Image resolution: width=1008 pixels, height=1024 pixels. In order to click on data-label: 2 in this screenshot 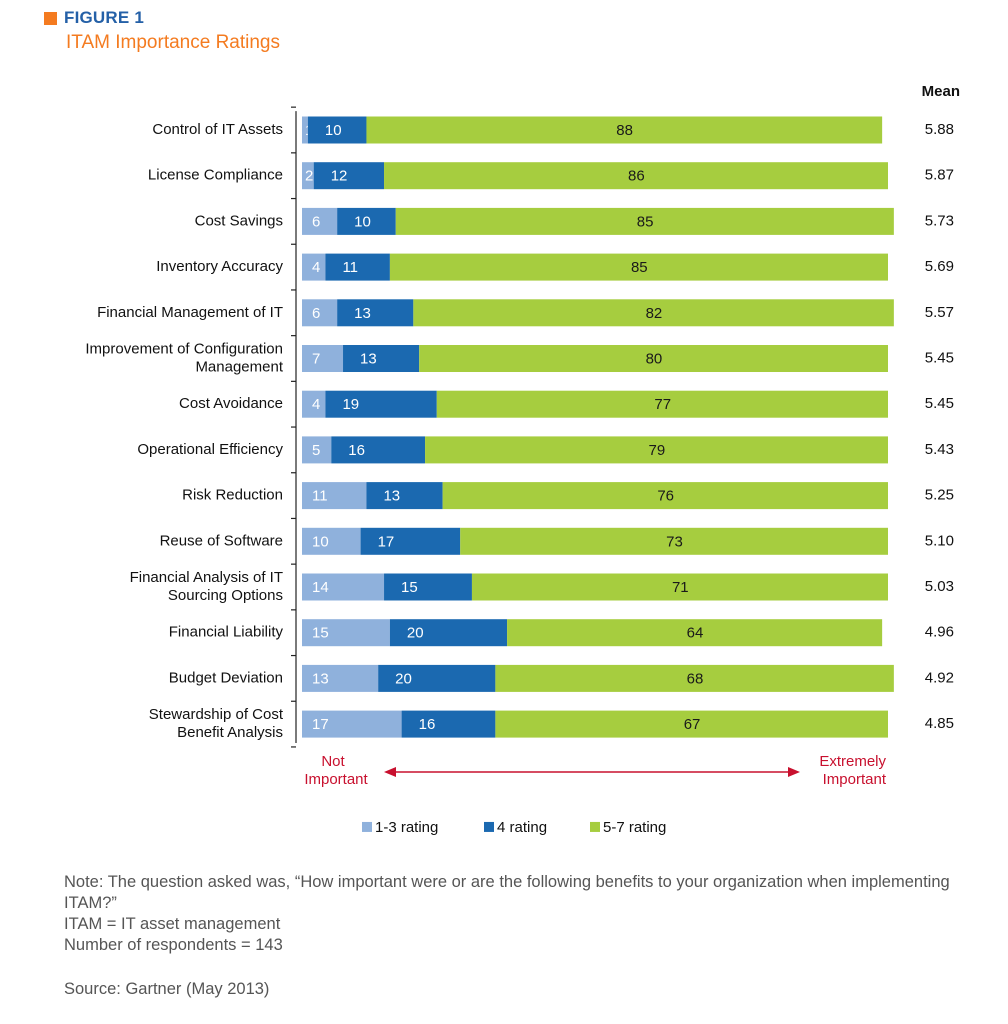, I will do `click(309, 176)`.